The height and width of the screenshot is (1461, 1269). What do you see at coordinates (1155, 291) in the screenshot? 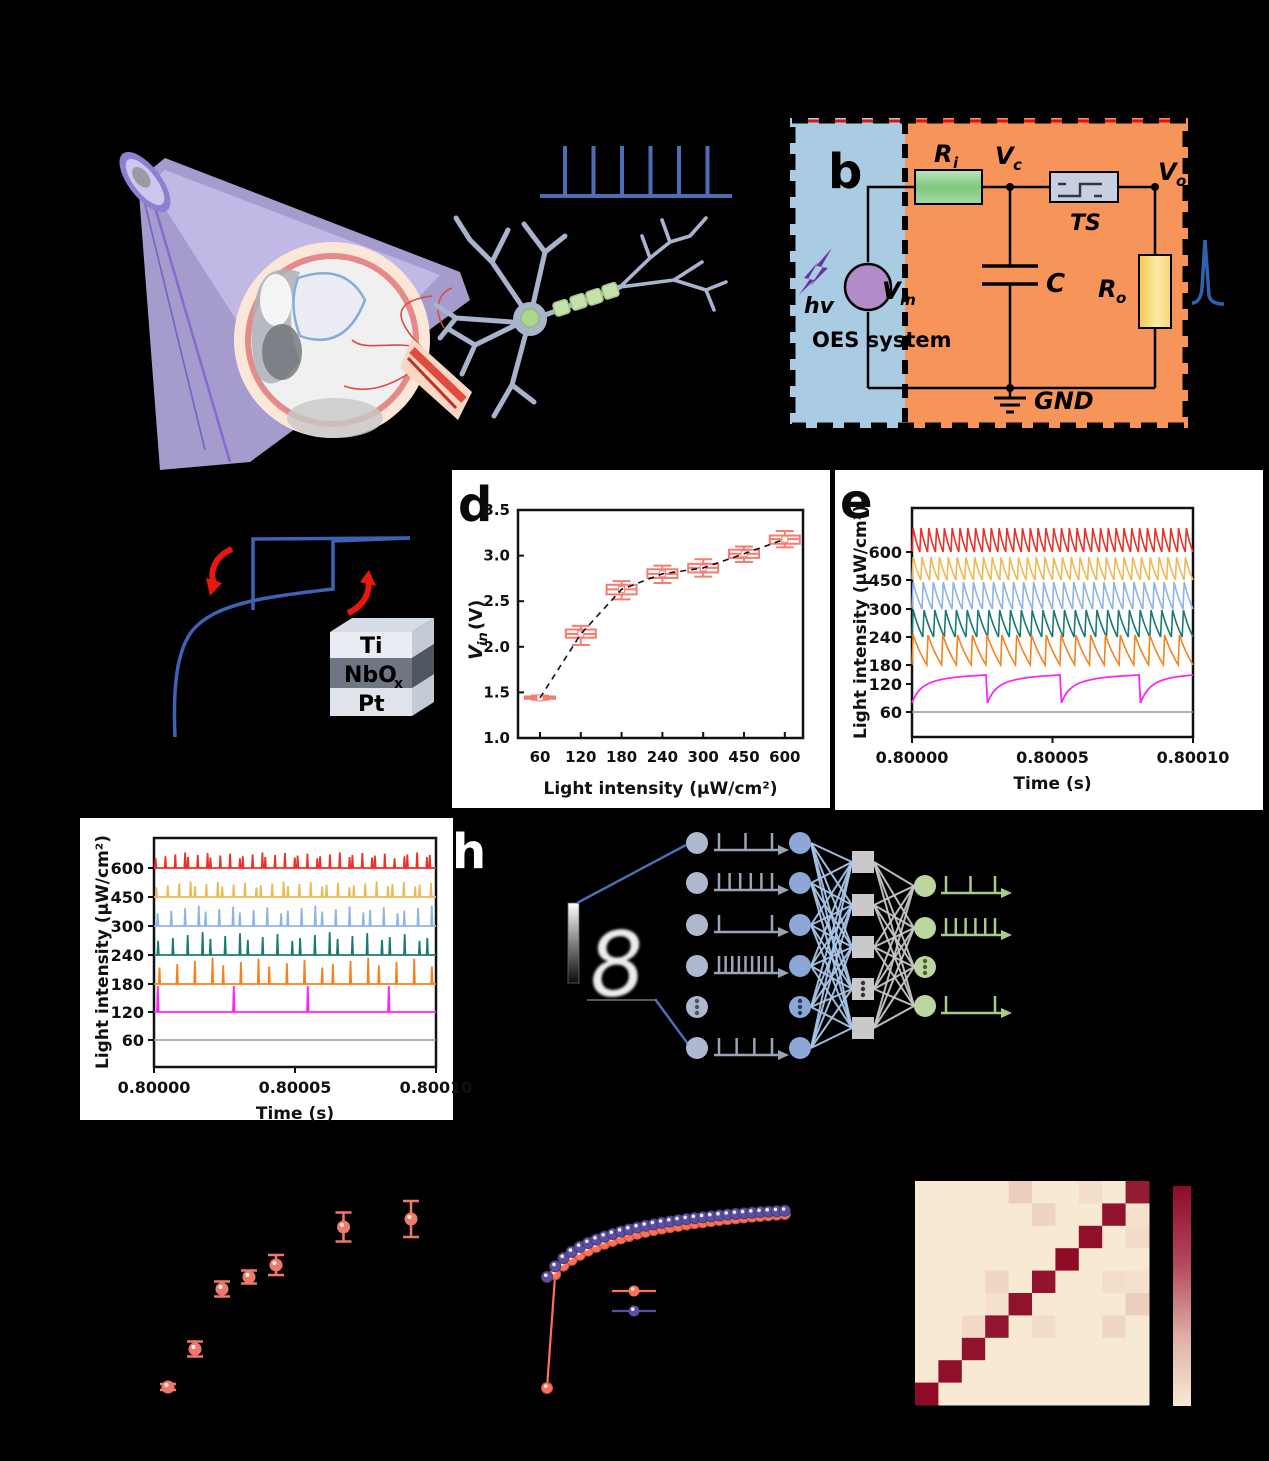
I see `output-resistor` at bounding box center [1155, 291].